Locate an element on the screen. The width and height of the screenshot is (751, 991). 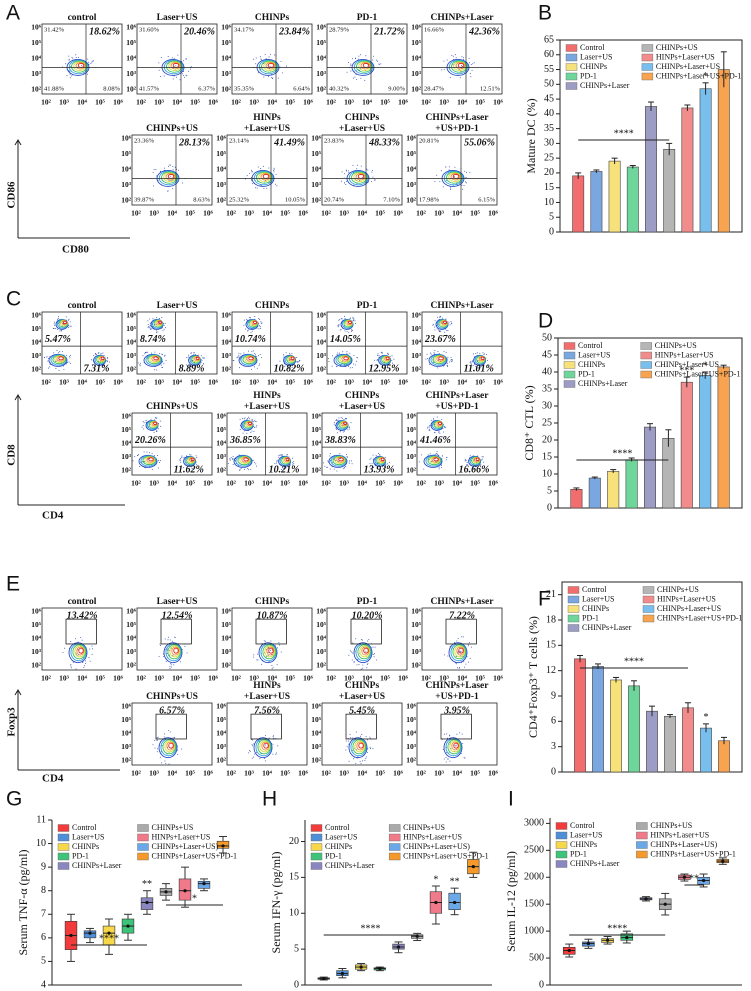
gate-percent: 11.01% is located at coordinates (479, 368).